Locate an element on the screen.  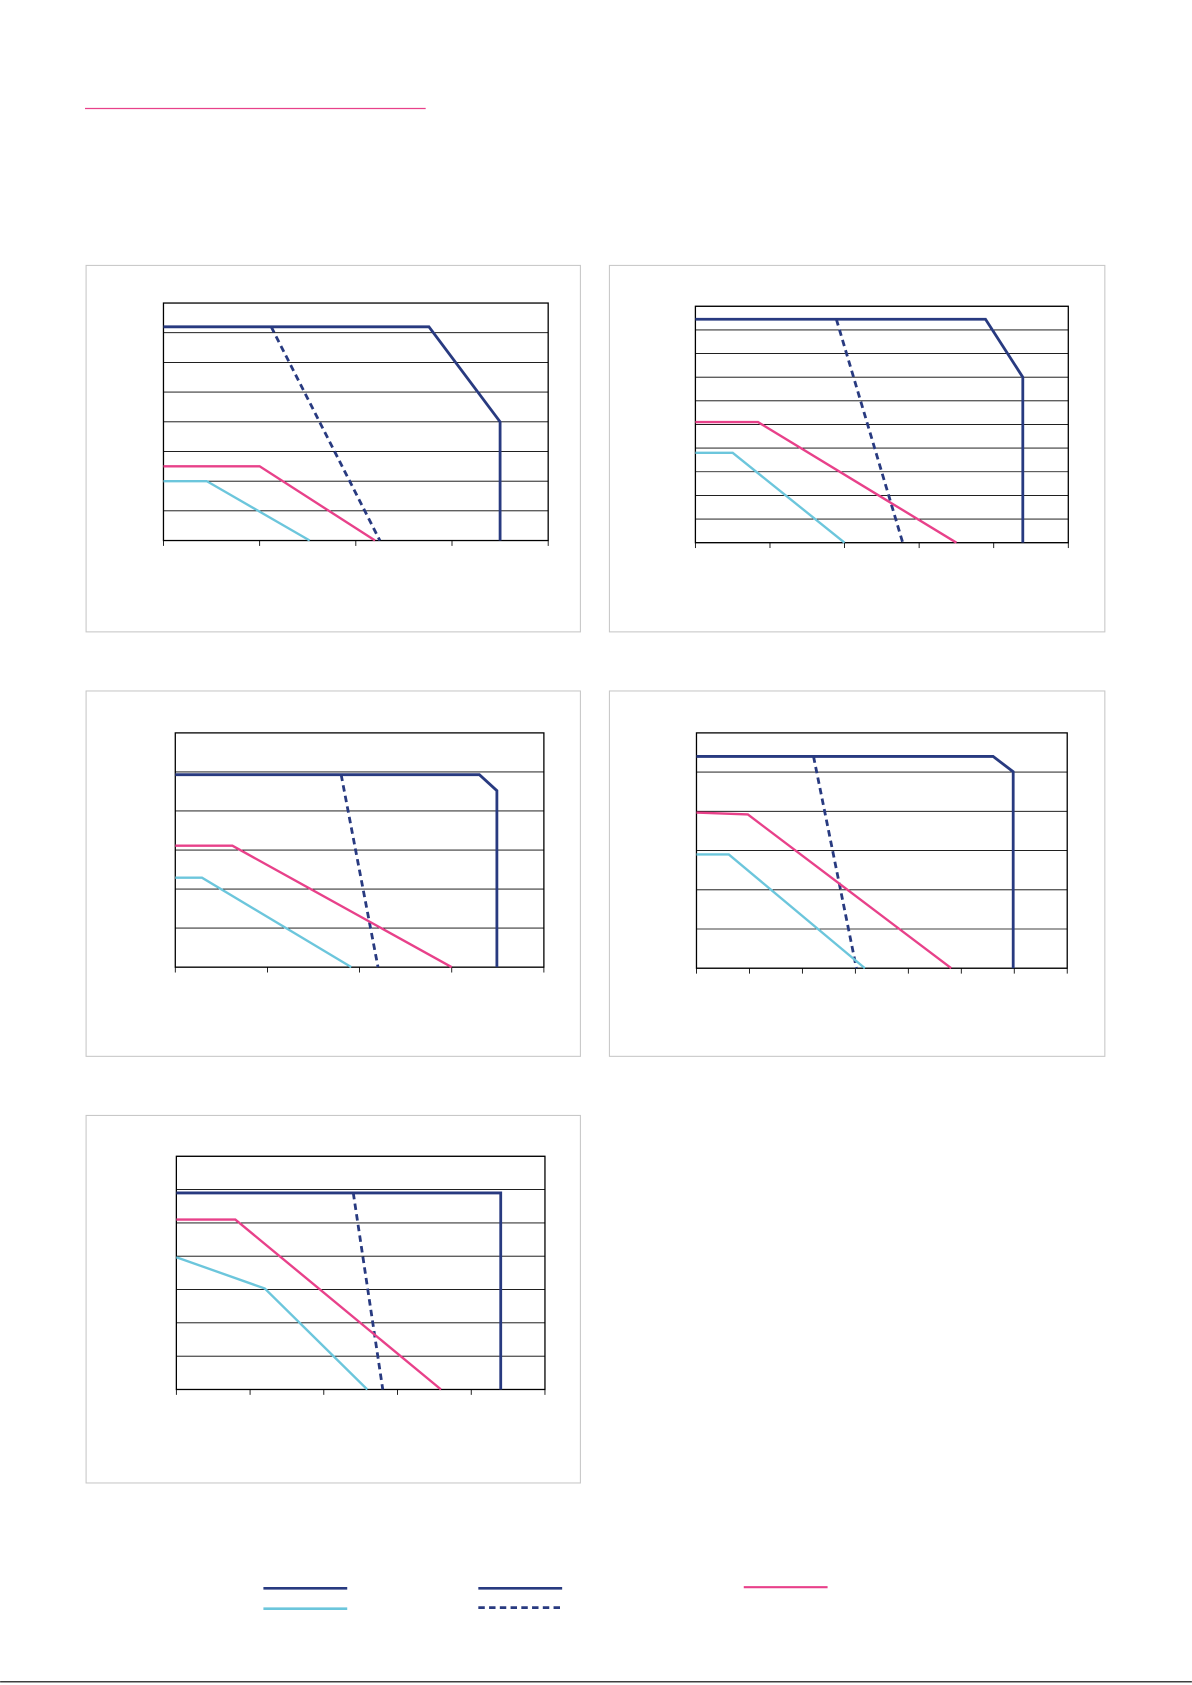
legend is located at coordinates (545, 1598).